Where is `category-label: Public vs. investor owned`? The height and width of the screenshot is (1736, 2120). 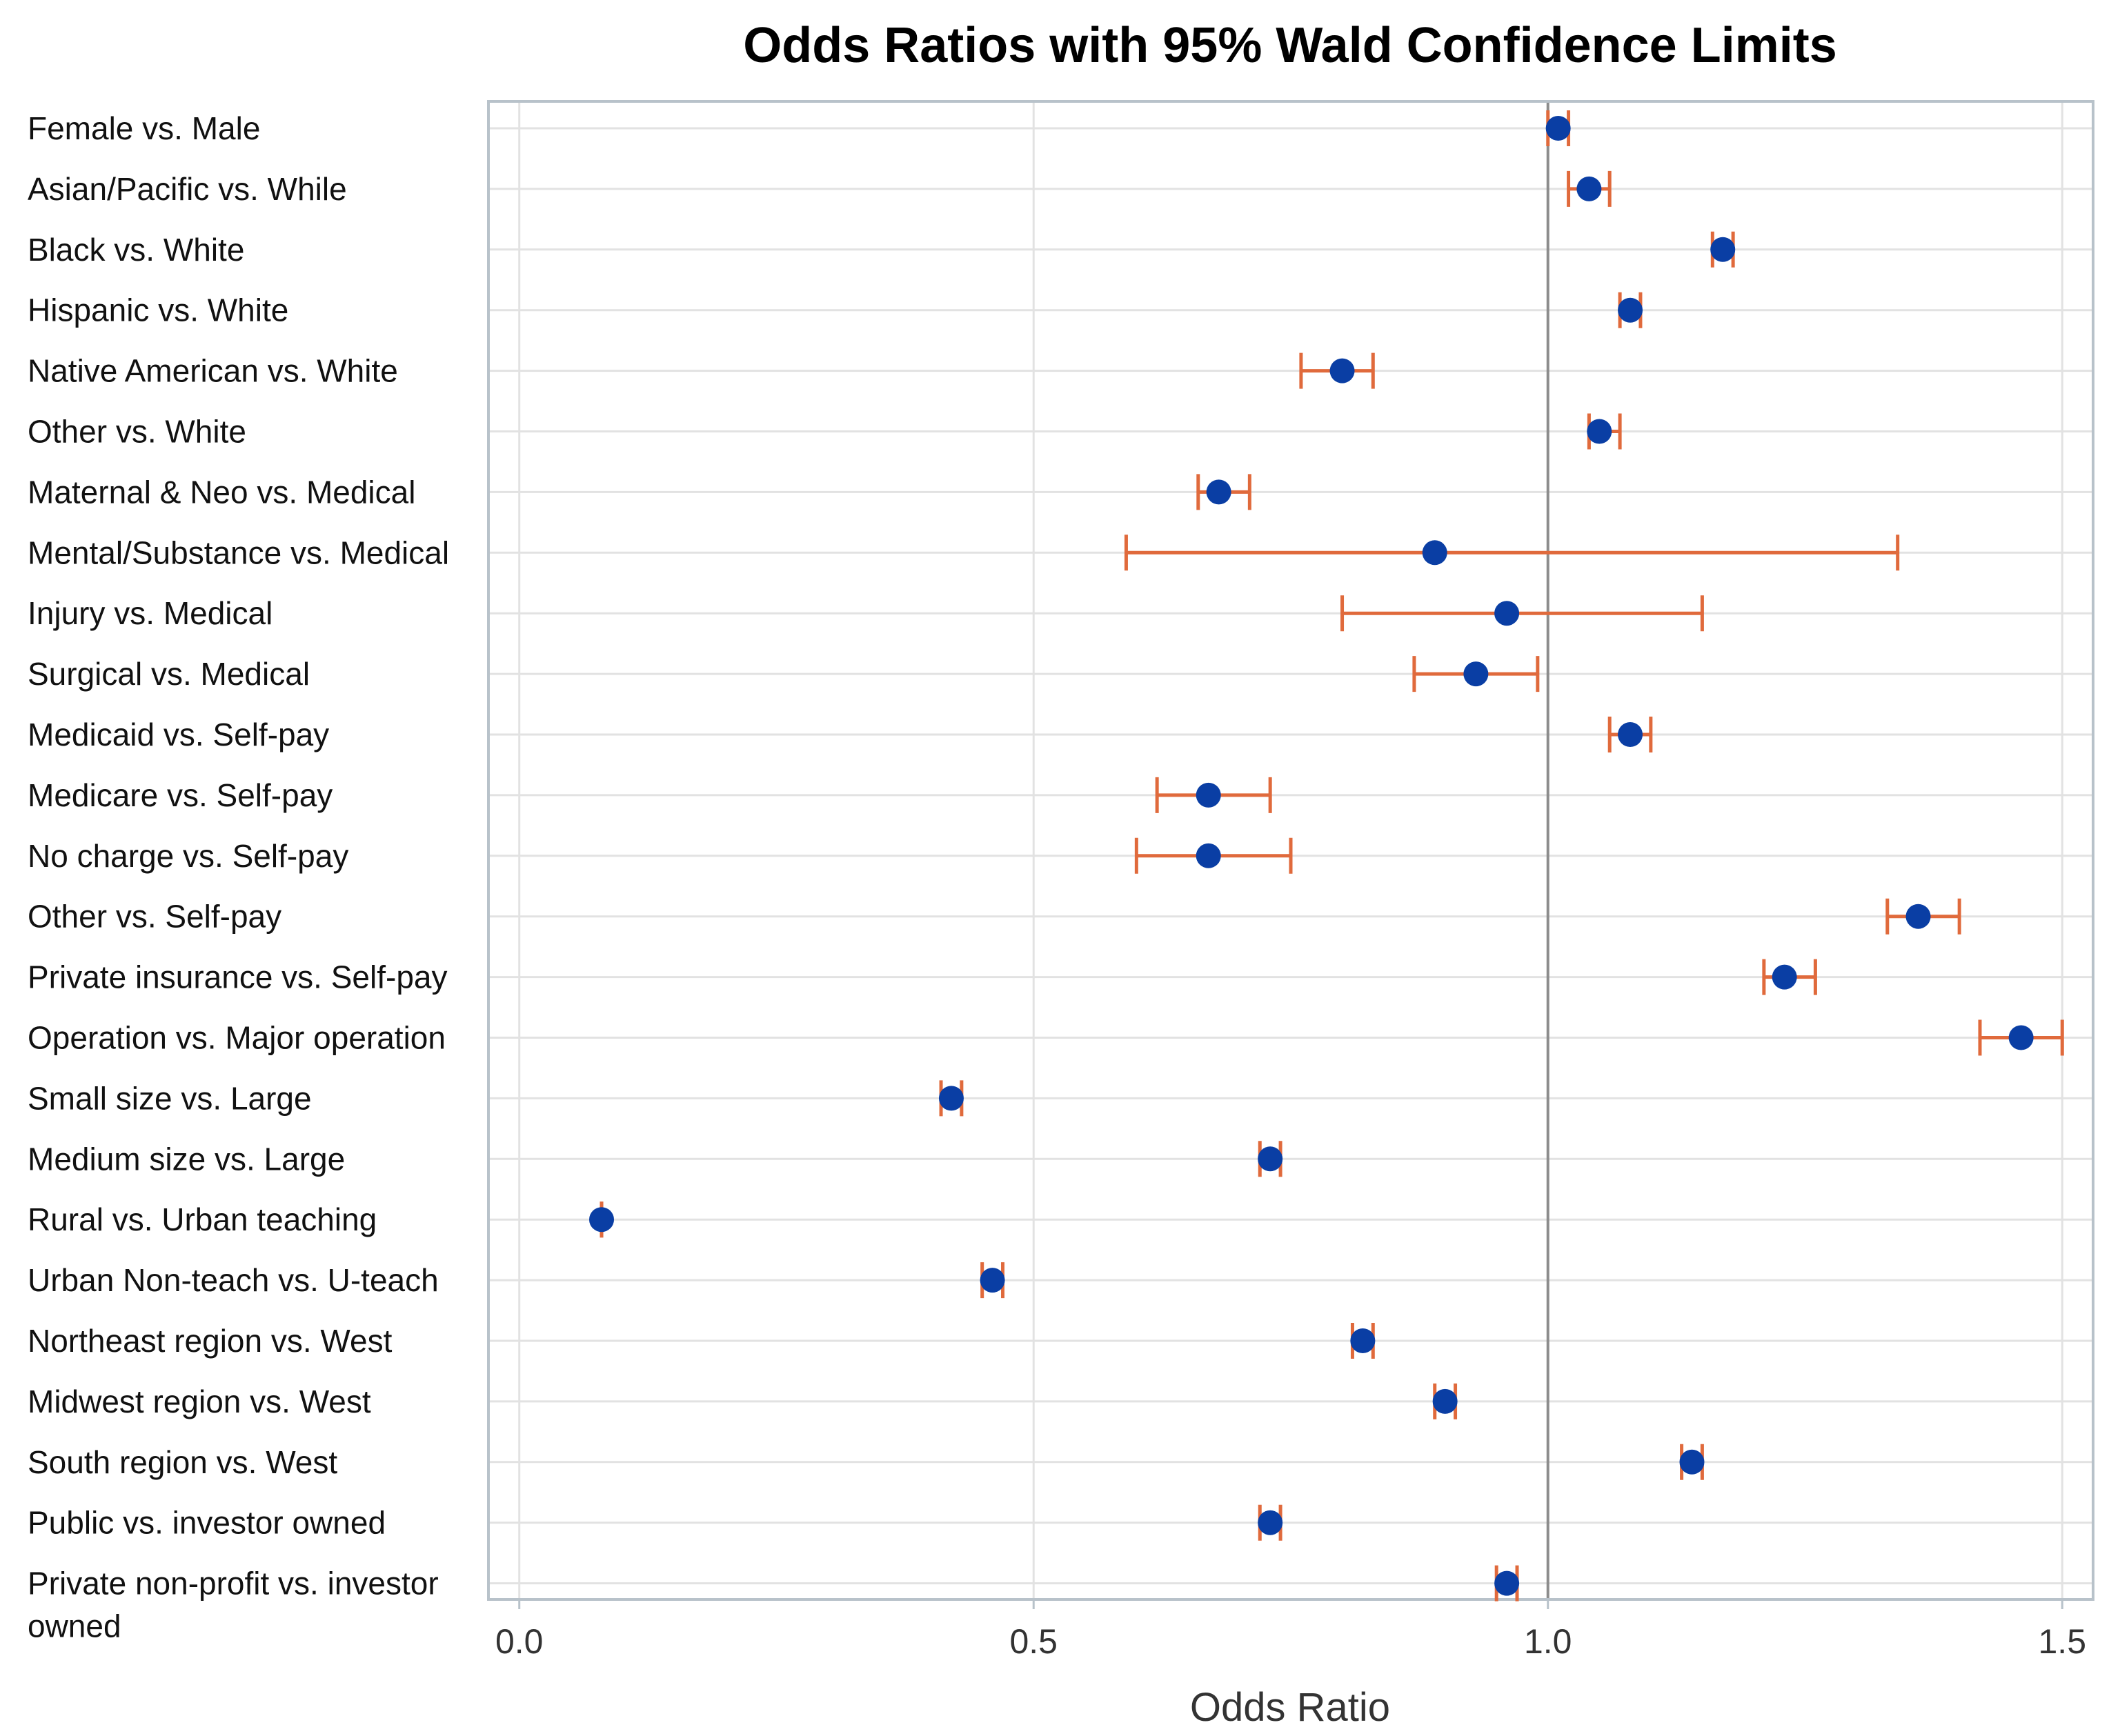 category-label: Public vs. investor owned is located at coordinates (207, 1523).